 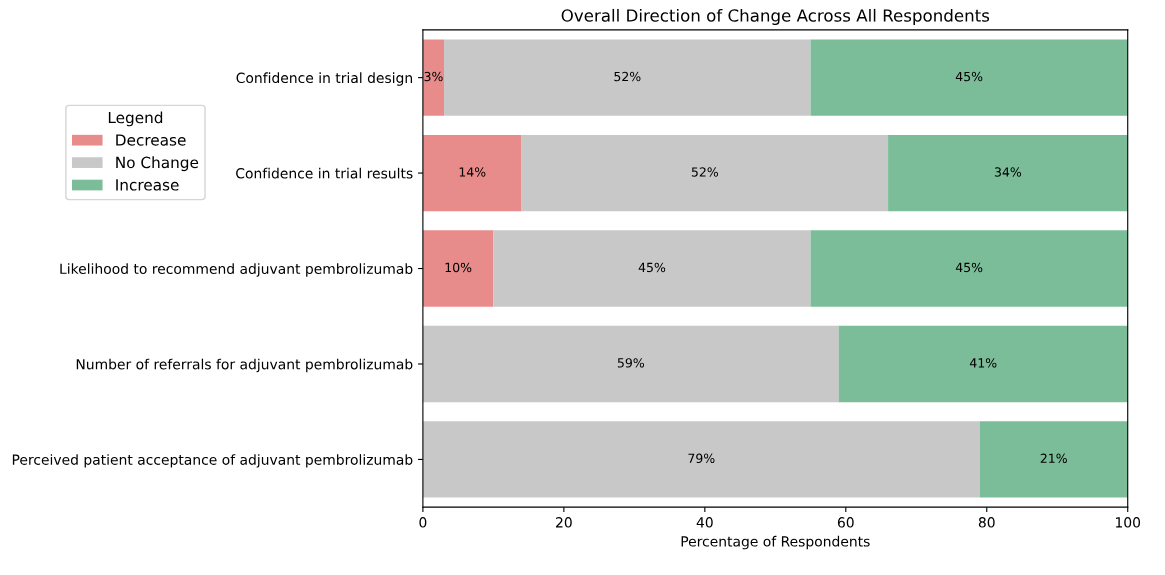 I want to click on legend-label: Decrease, so click(x=151, y=140).